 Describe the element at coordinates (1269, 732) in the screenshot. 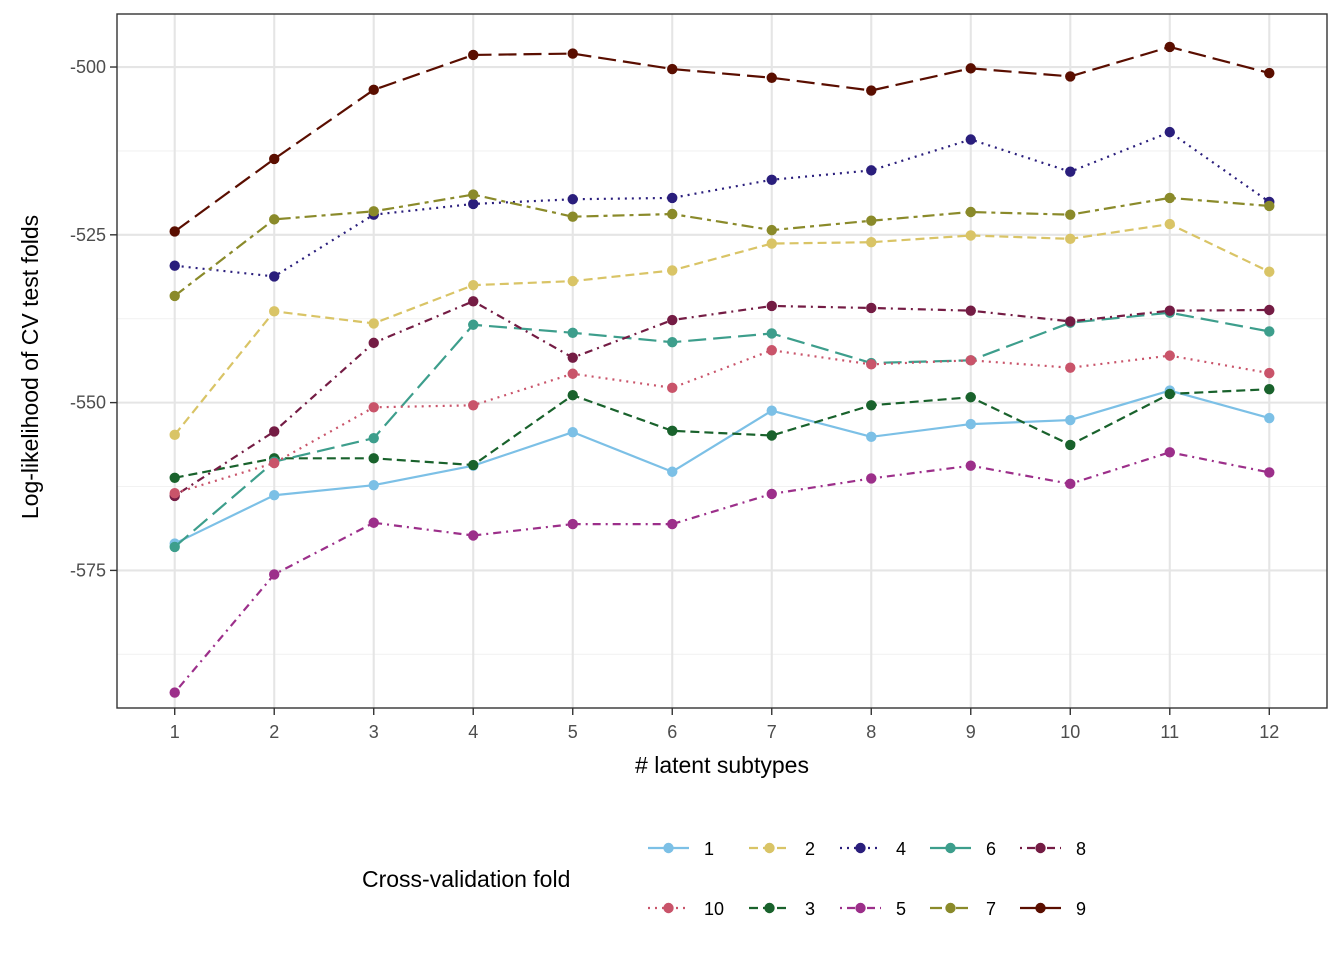

I see `x-tick-label: 12` at that location.